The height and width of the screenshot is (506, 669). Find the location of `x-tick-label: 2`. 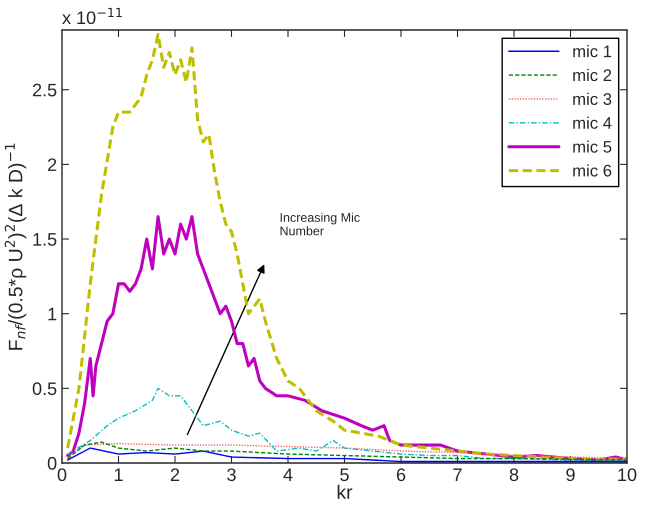

x-tick-label: 2 is located at coordinates (175, 474).